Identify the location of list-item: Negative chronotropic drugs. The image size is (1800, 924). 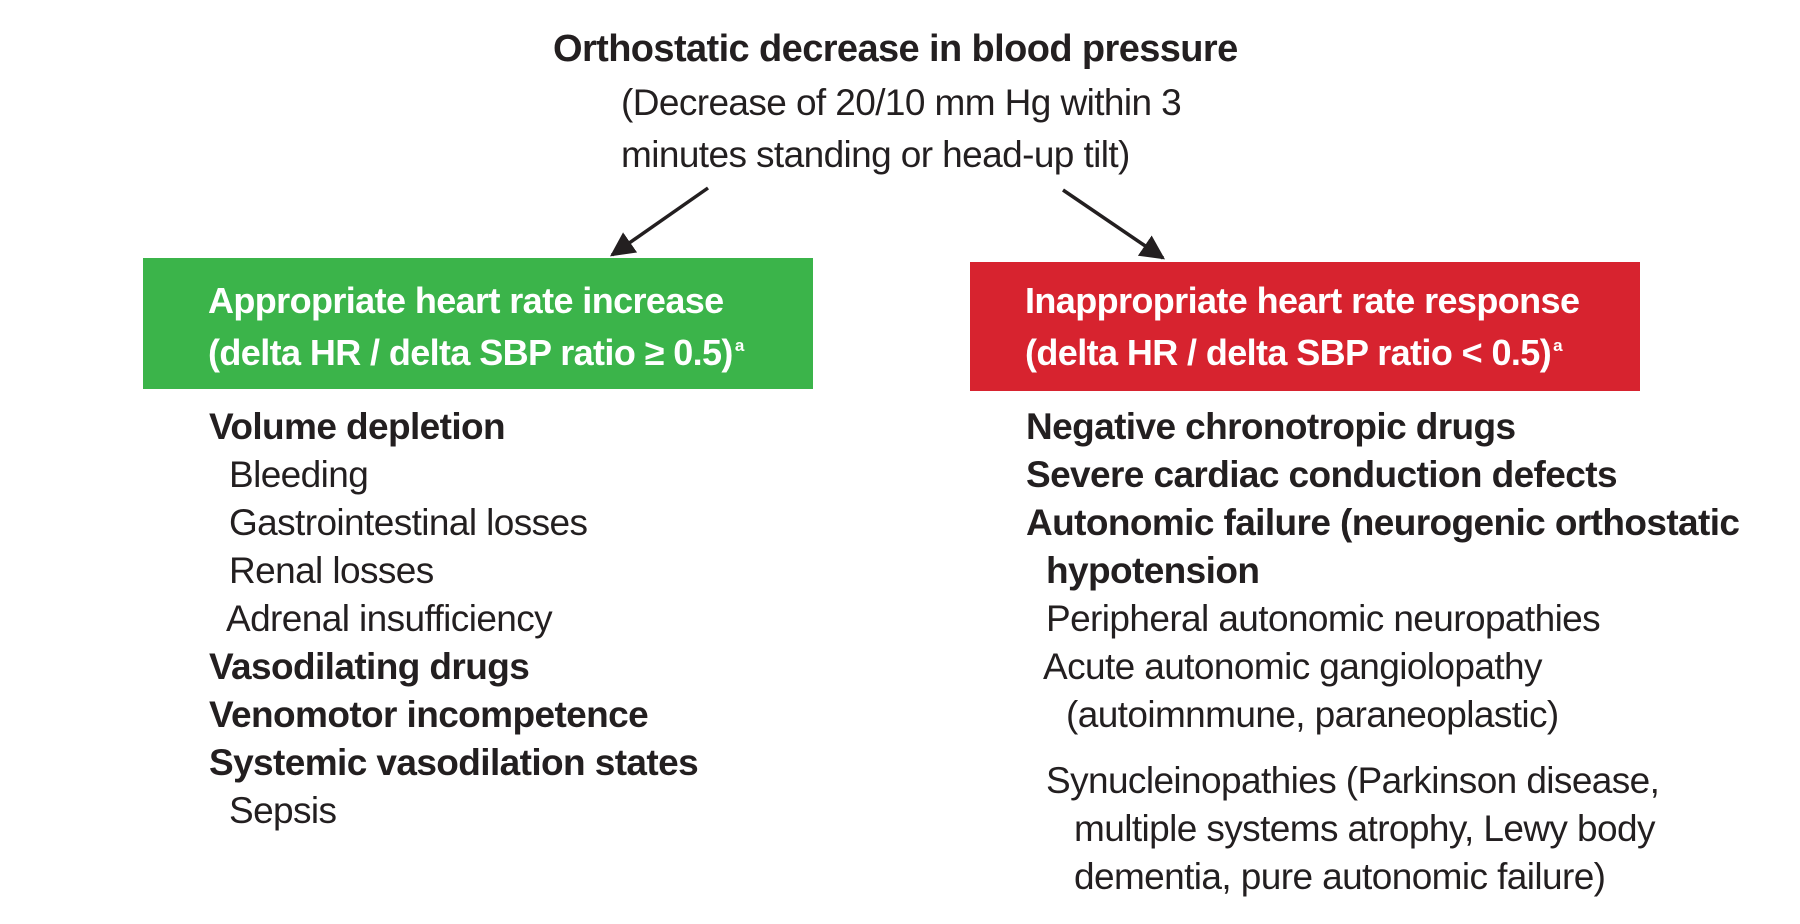
(1271, 426).